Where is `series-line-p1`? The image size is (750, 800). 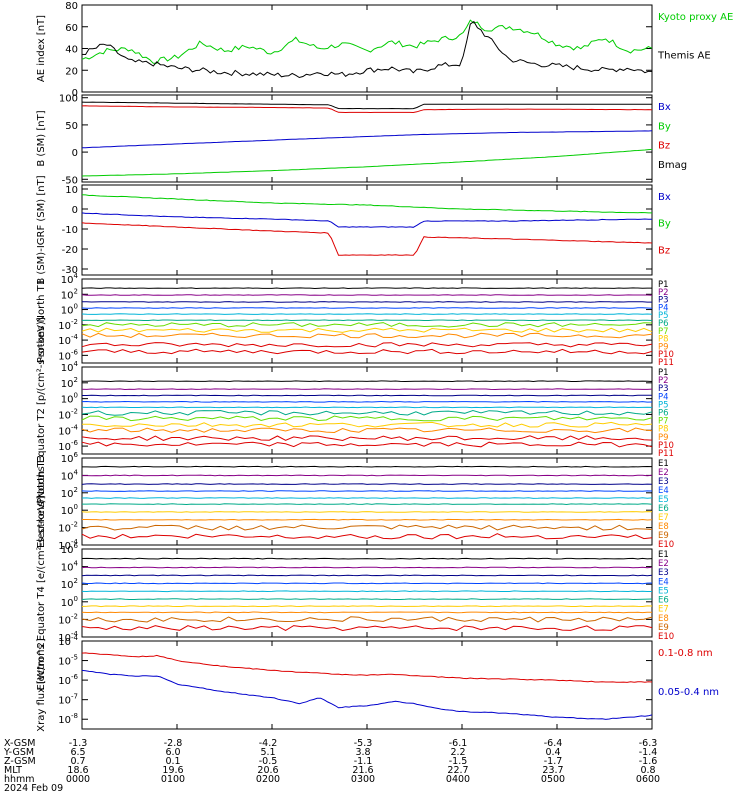
series-line-p1 is located at coordinates (367, 381).